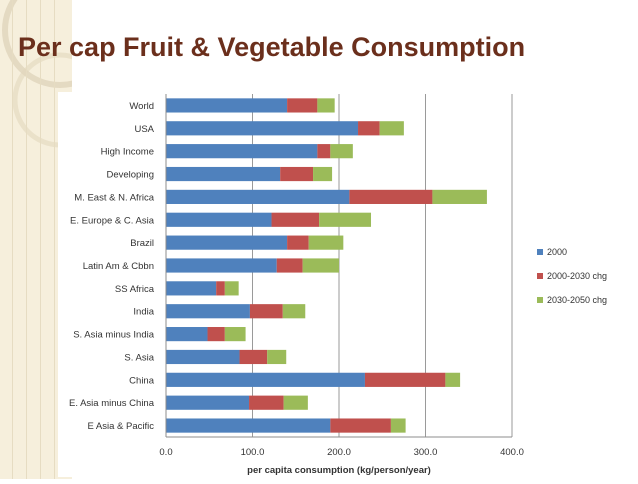 This screenshot has width=638, height=484. I want to click on x-tick-label: 200.0, so click(339, 452).